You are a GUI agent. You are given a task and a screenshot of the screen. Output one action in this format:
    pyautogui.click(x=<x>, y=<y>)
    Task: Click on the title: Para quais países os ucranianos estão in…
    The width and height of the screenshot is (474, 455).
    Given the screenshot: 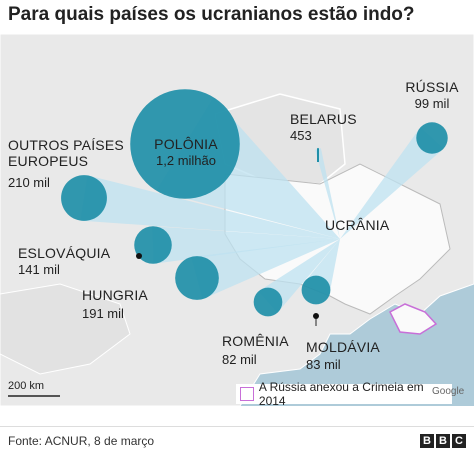 What is the action you would take?
    pyautogui.click(x=211, y=14)
    